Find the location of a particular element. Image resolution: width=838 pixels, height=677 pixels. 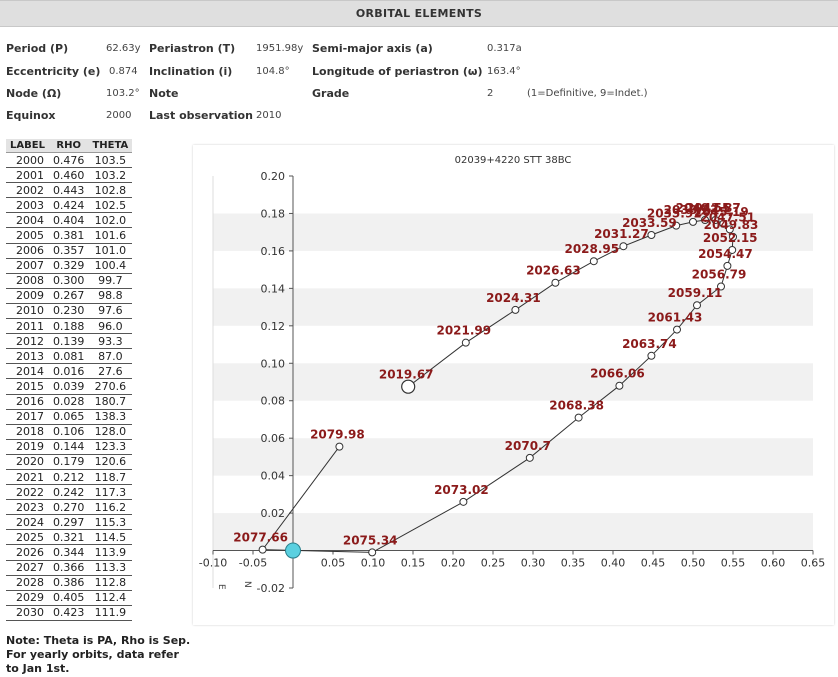

row-theta: 27.6 is located at coordinates (110, 371).